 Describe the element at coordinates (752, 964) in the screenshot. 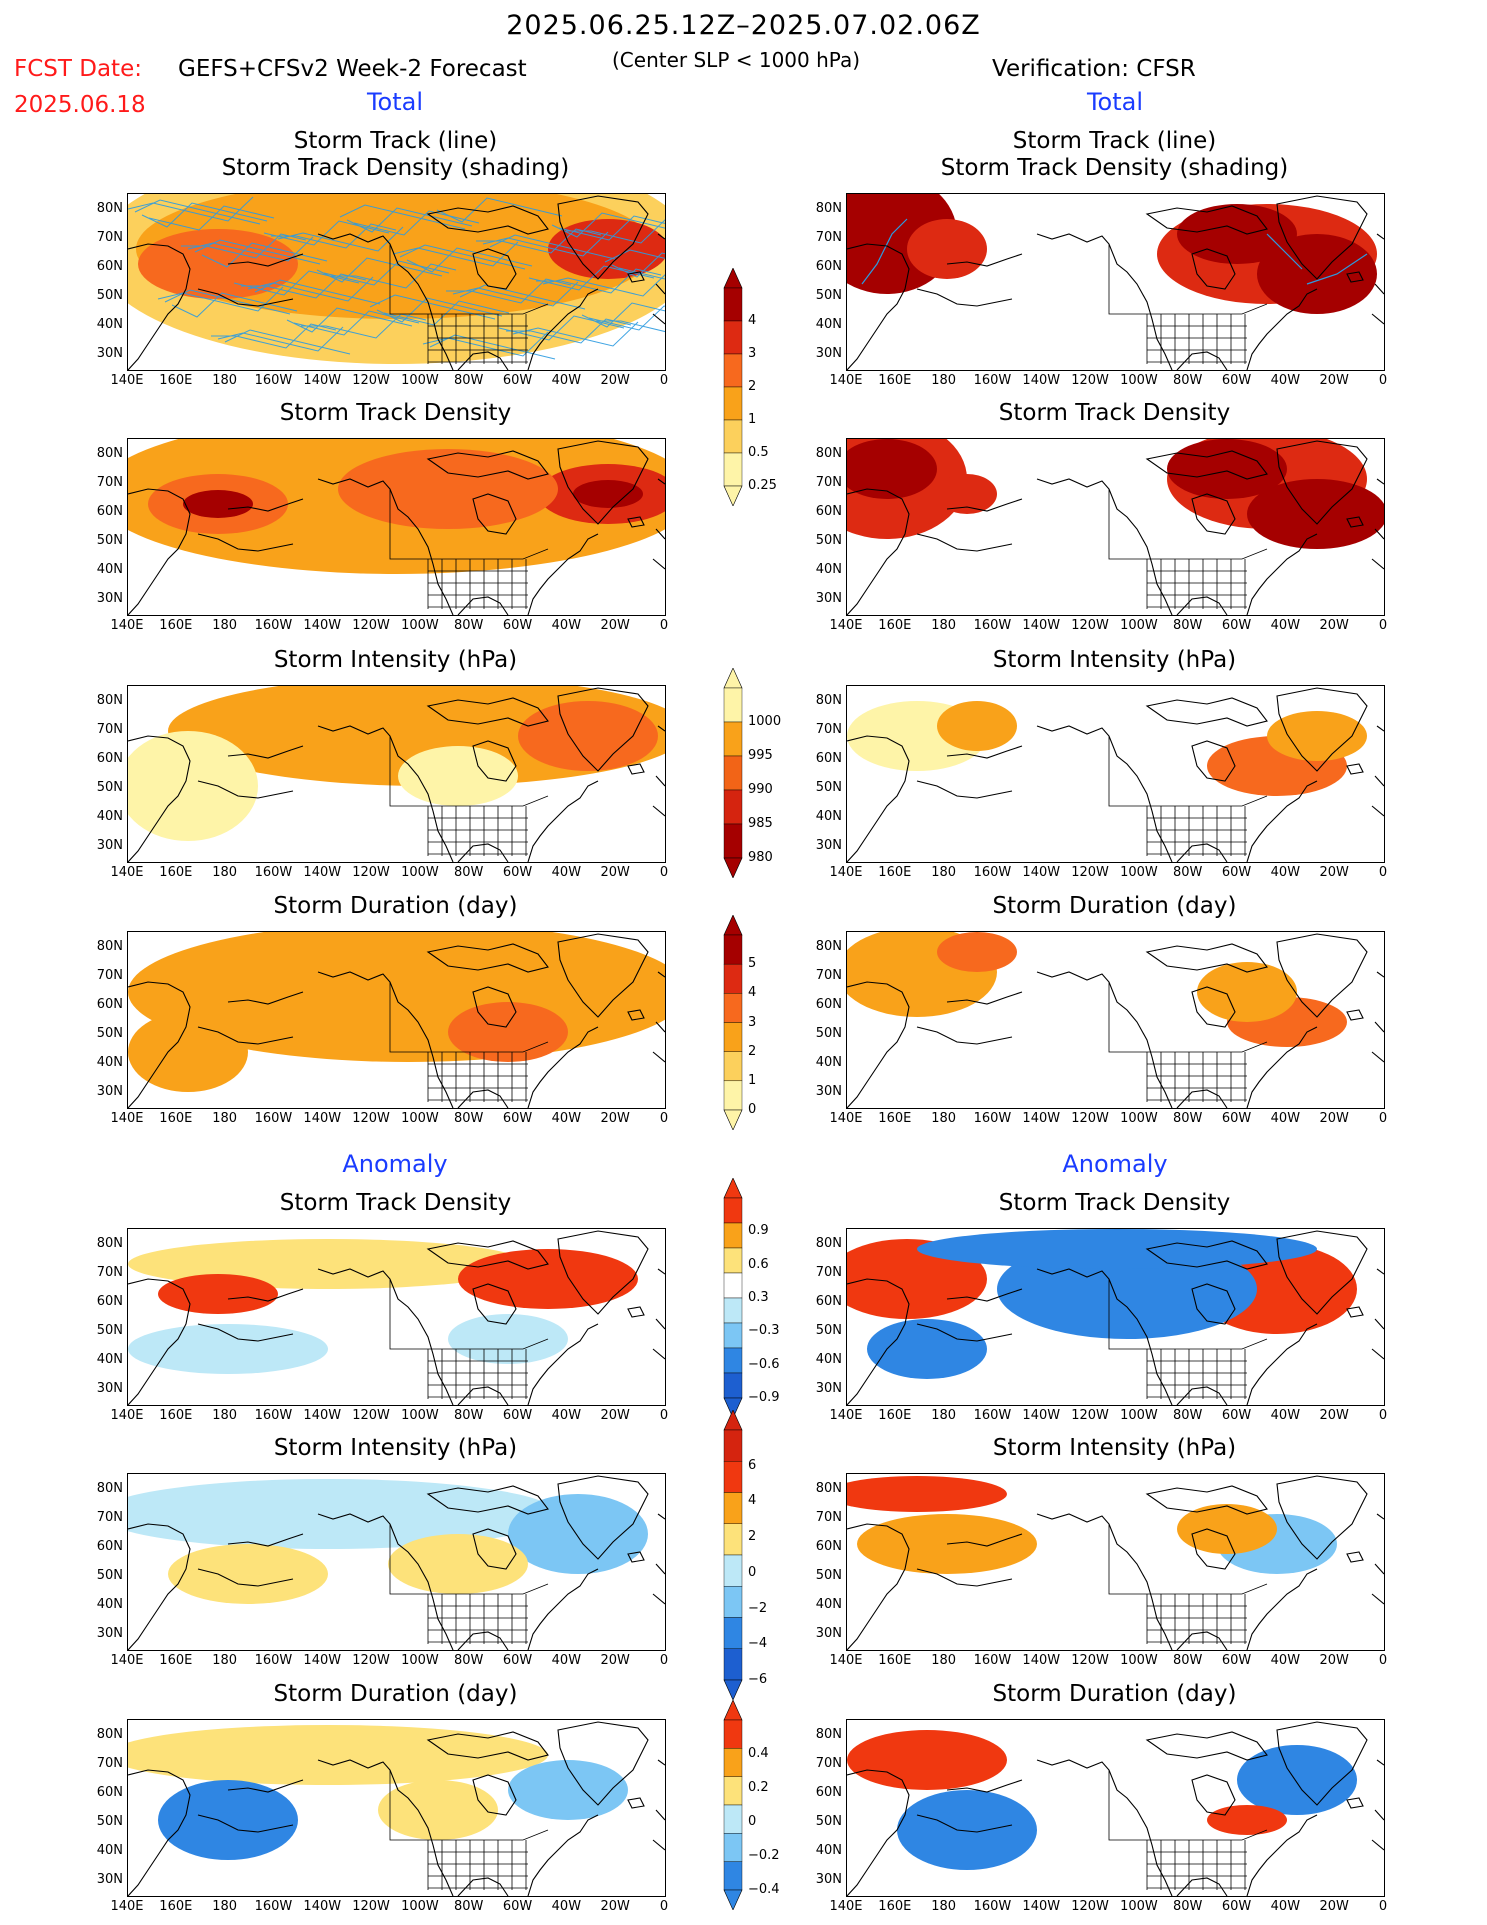

I see `colorbar-label: 5` at that location.